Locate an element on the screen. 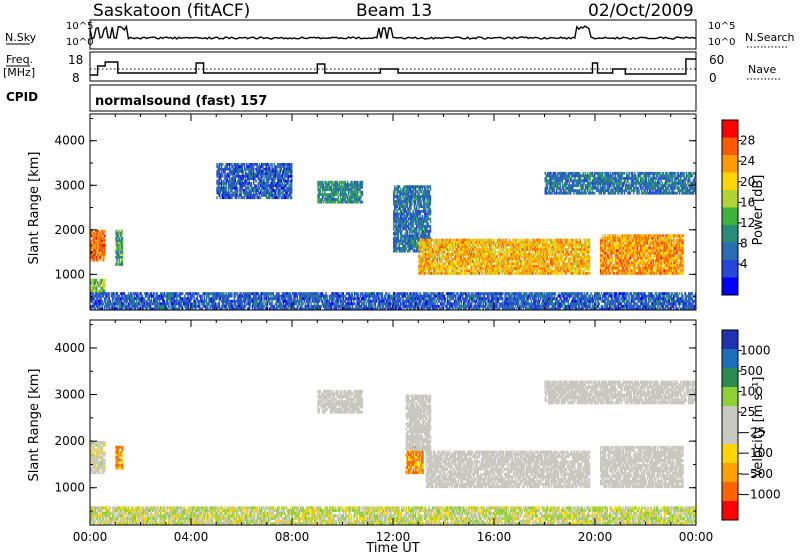 The width and height of the screenshot is (800, 554). freq-tick-bottom: 8 is located at coordinates (76, 78).